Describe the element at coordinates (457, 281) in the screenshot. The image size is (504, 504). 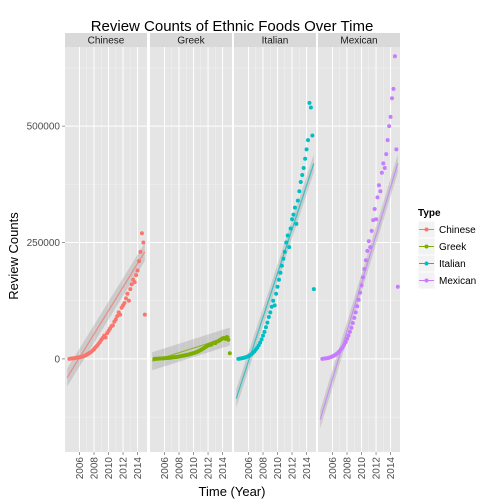
I see `legend-label: Mexican` at that location.